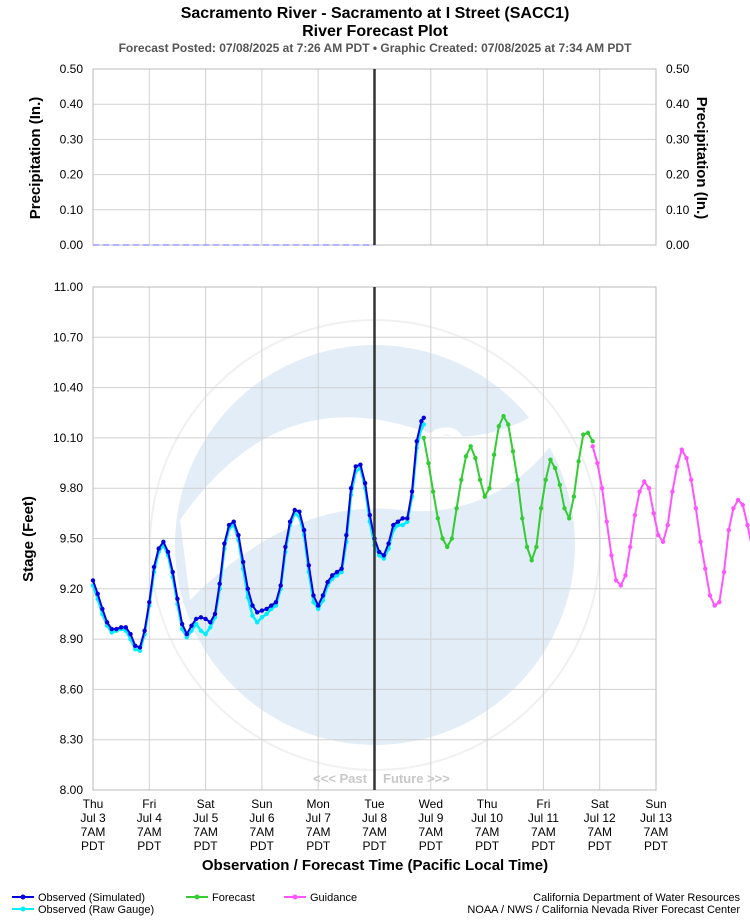 The height and width of the screenshot is (920, 750). Describe the element at coordinates (150, 825) in the screenshot. I see `stage-x-tick: Fri Jul 4 7AM PDT` at that location.